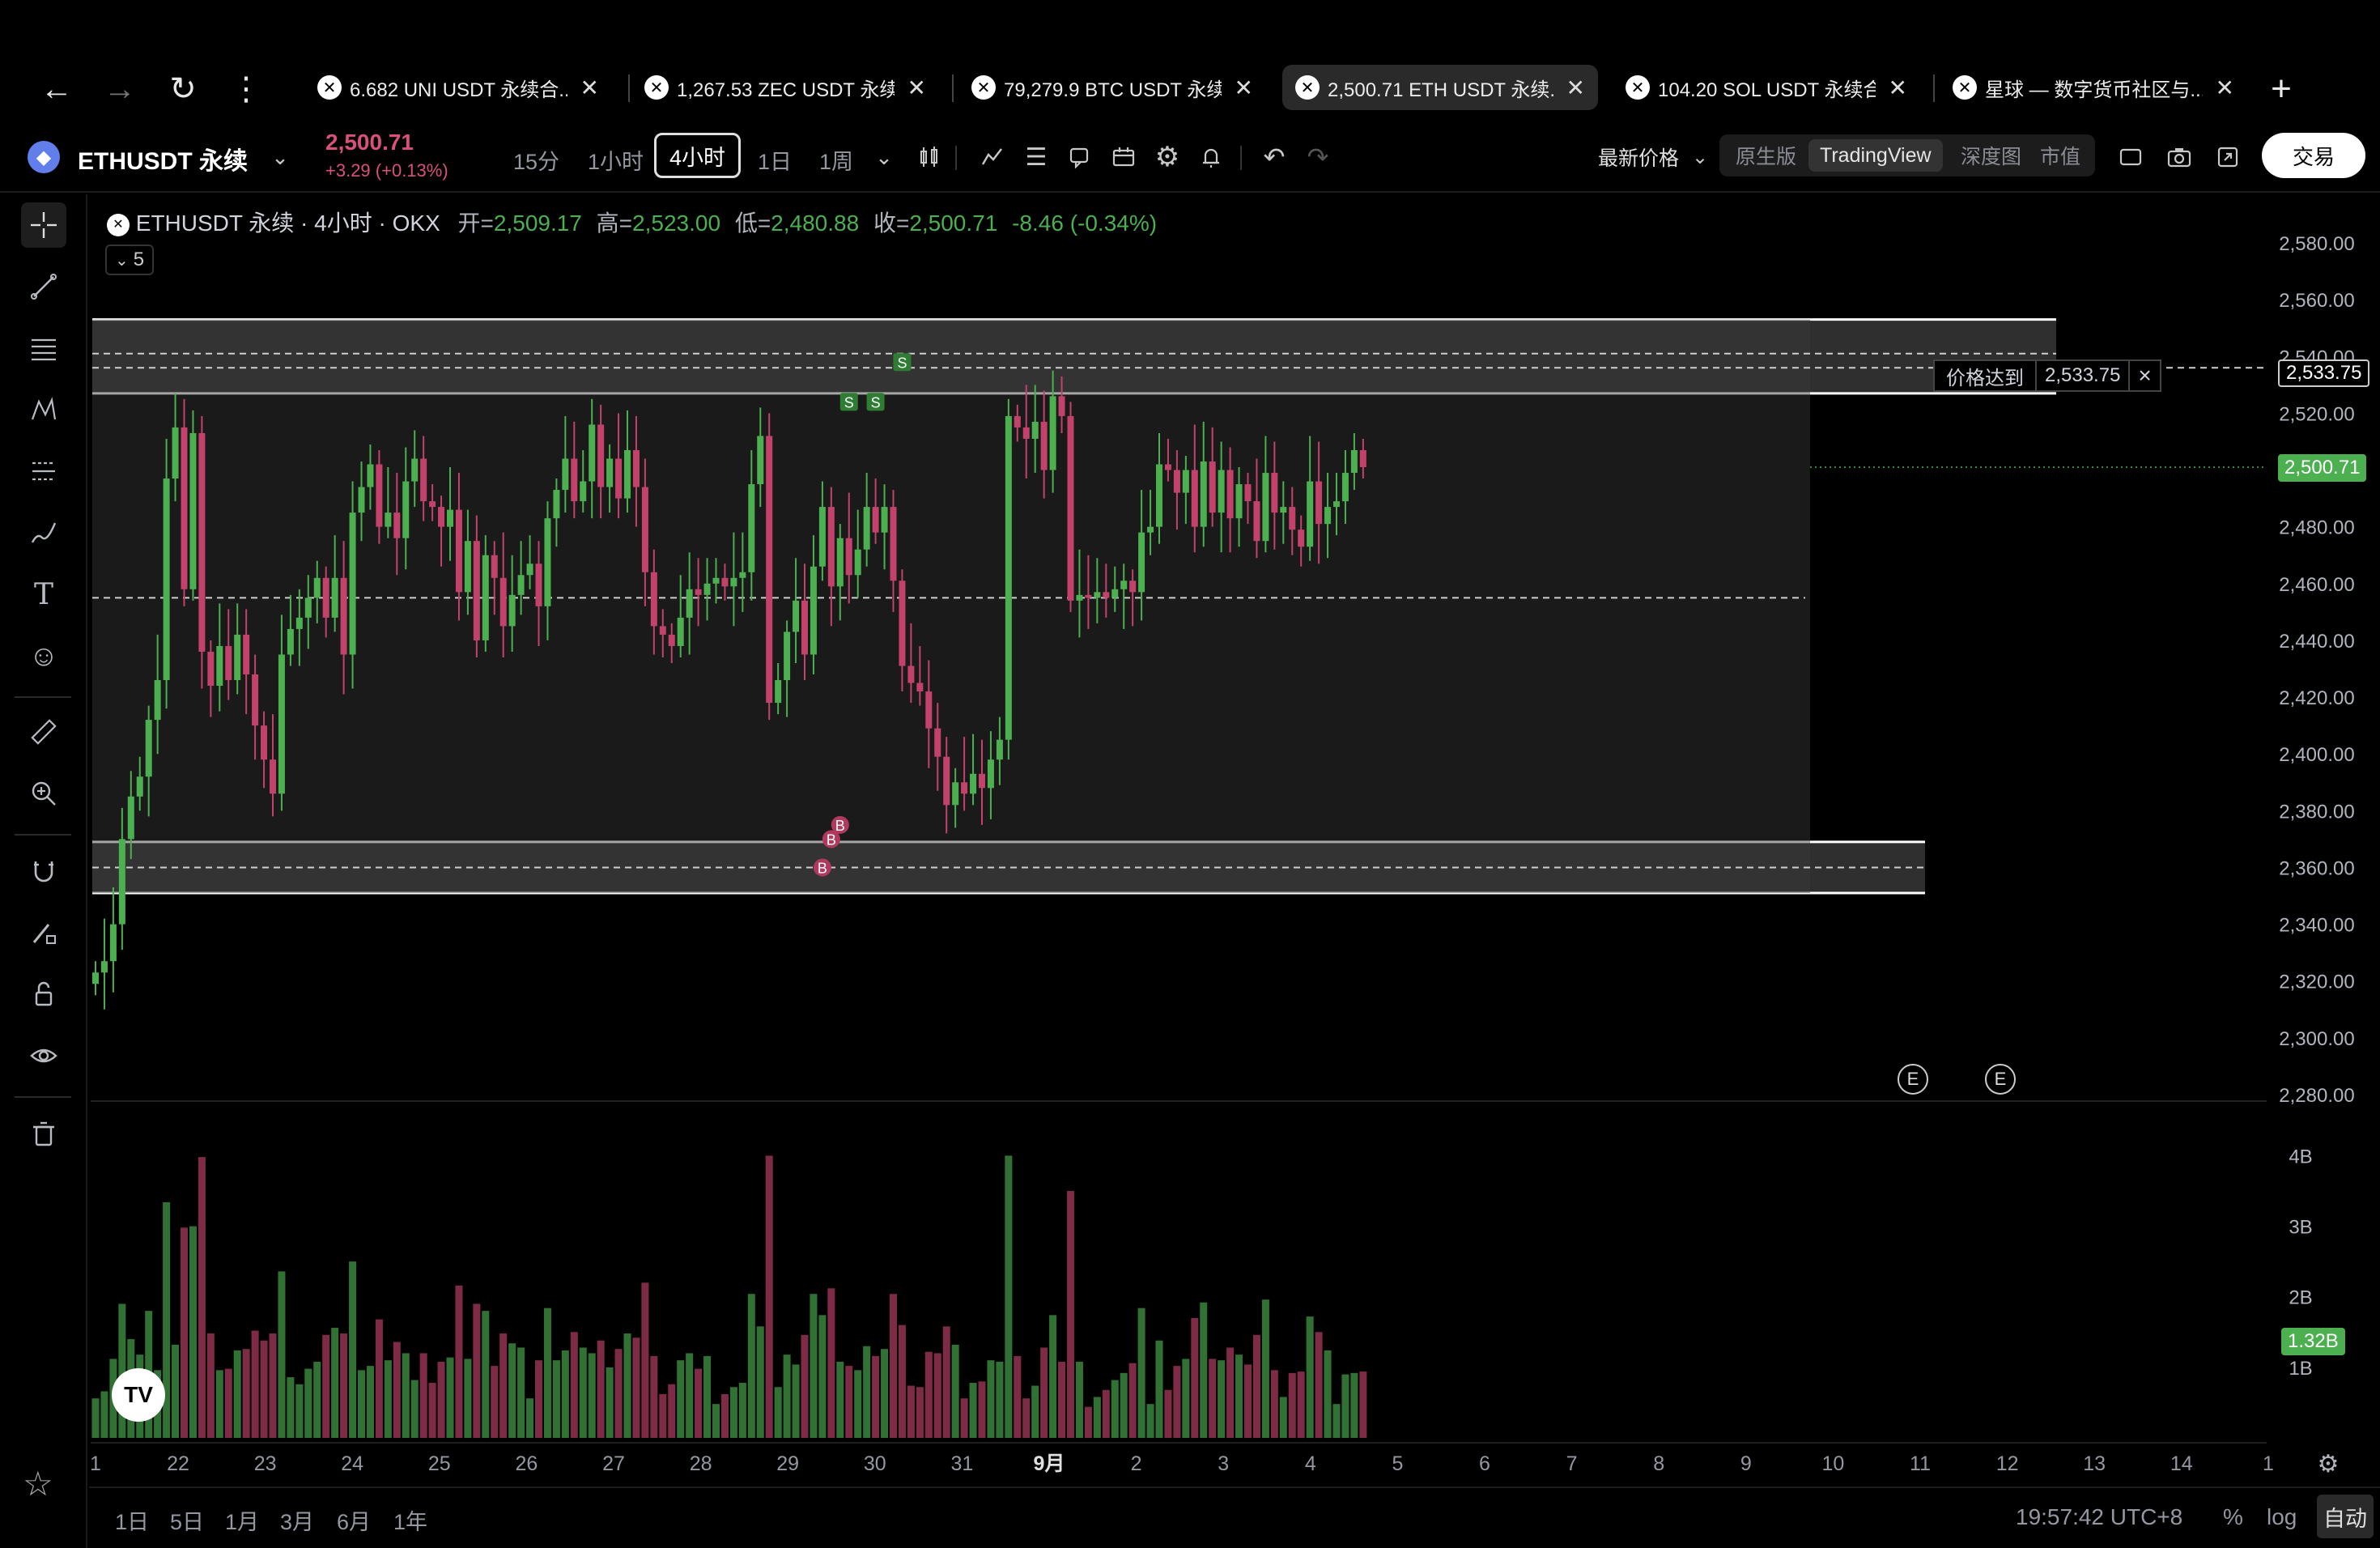 This screenshot has height=1548, width=2380. Describe the element at coordinates (43, 410) in the screenshot. I see `pattern-icon` at that location.